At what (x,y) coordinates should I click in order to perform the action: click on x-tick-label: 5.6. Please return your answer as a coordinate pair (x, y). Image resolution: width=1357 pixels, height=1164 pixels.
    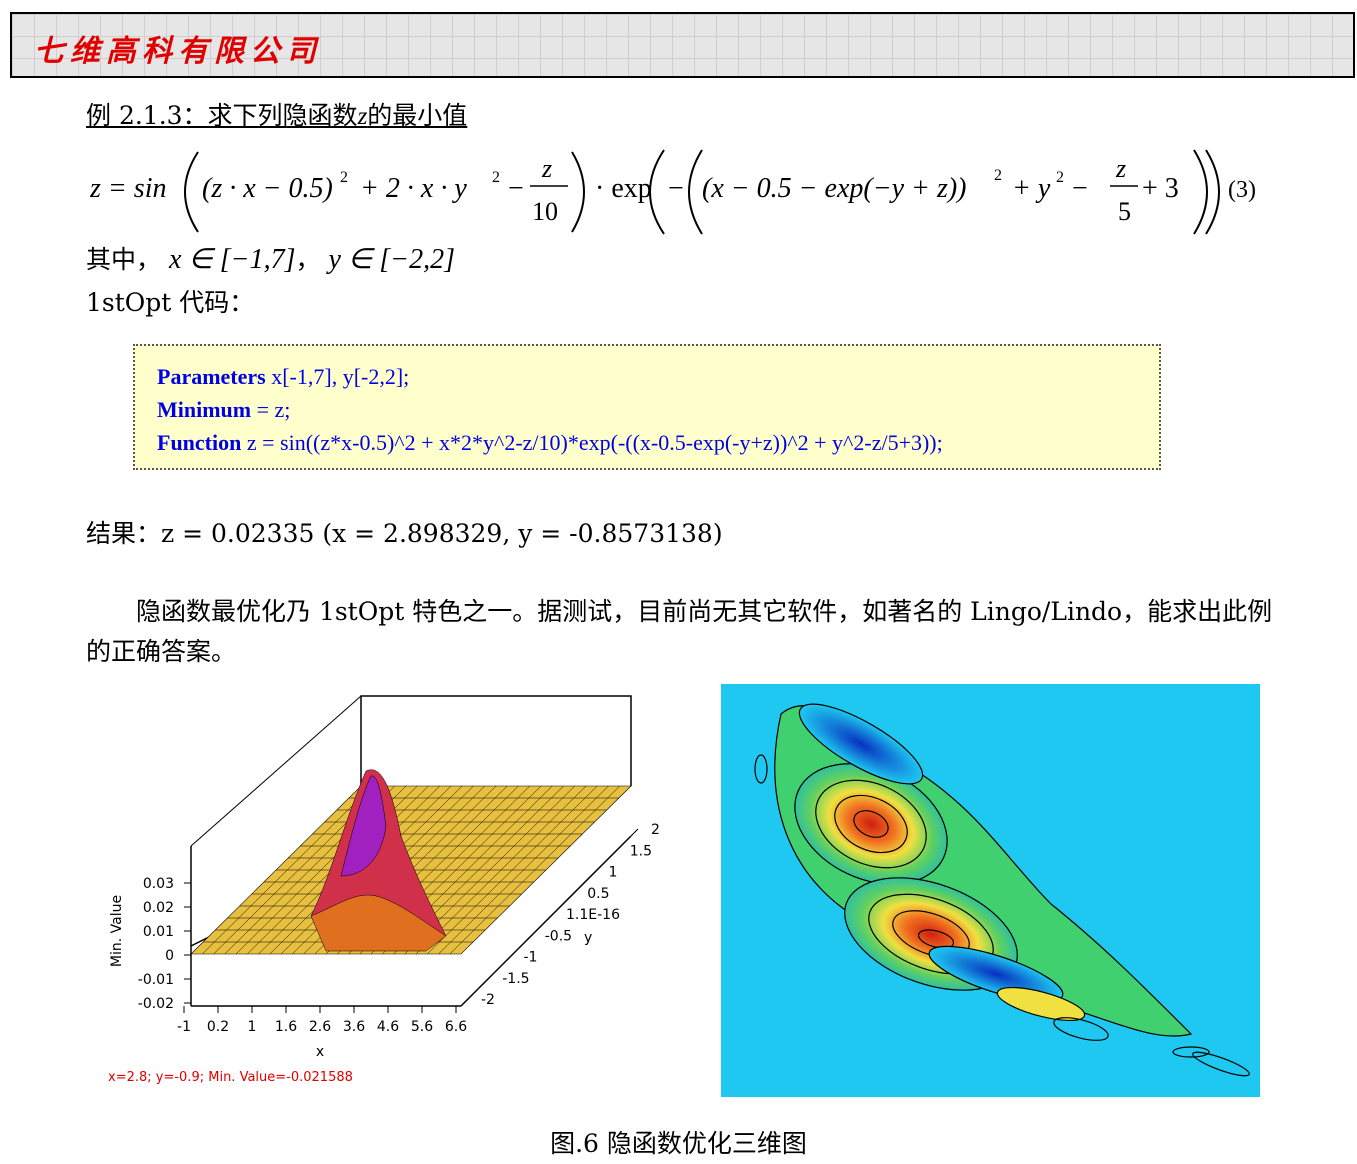
    Looking at the image, I should click on (422, 1027).